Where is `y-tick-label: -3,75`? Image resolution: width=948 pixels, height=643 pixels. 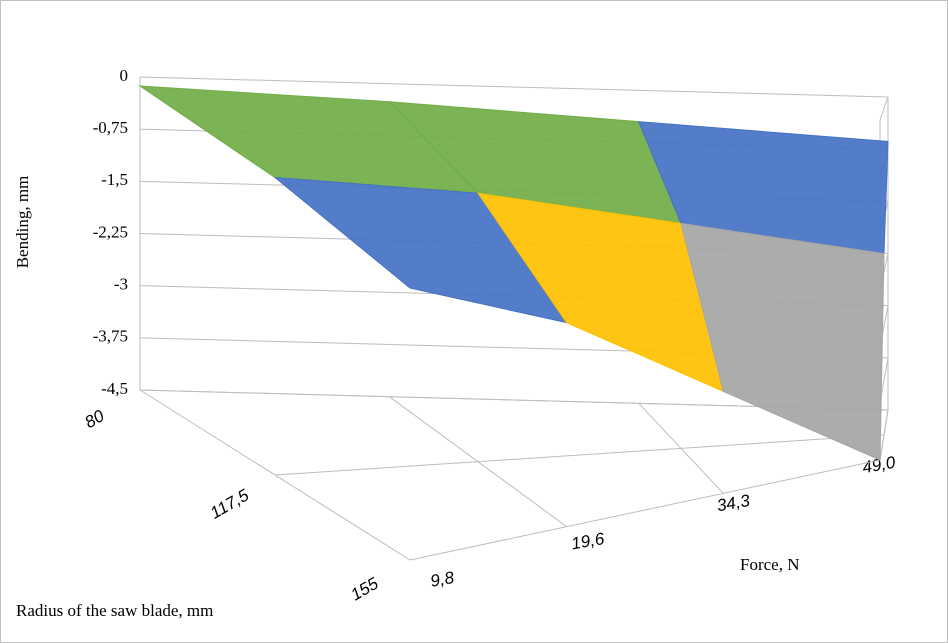
y-tick-label: -3,75 is located at coordinates (110, 336).